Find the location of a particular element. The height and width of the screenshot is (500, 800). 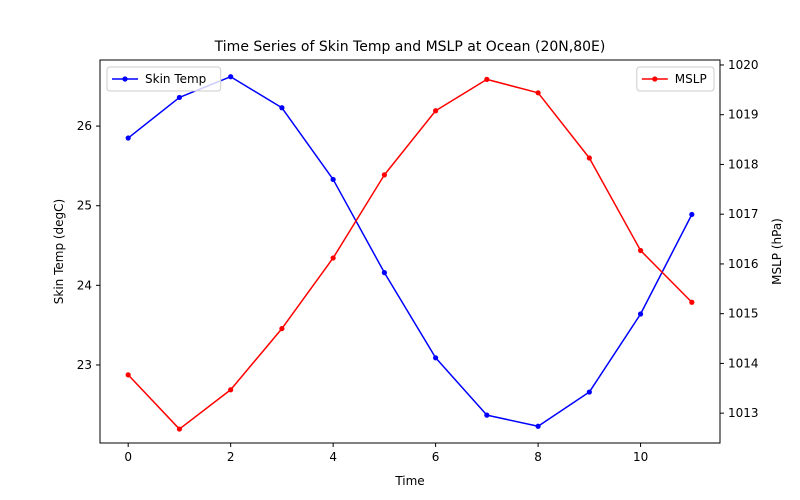

y-right-tick-label: 1013 is located at coordinates (743, 413).